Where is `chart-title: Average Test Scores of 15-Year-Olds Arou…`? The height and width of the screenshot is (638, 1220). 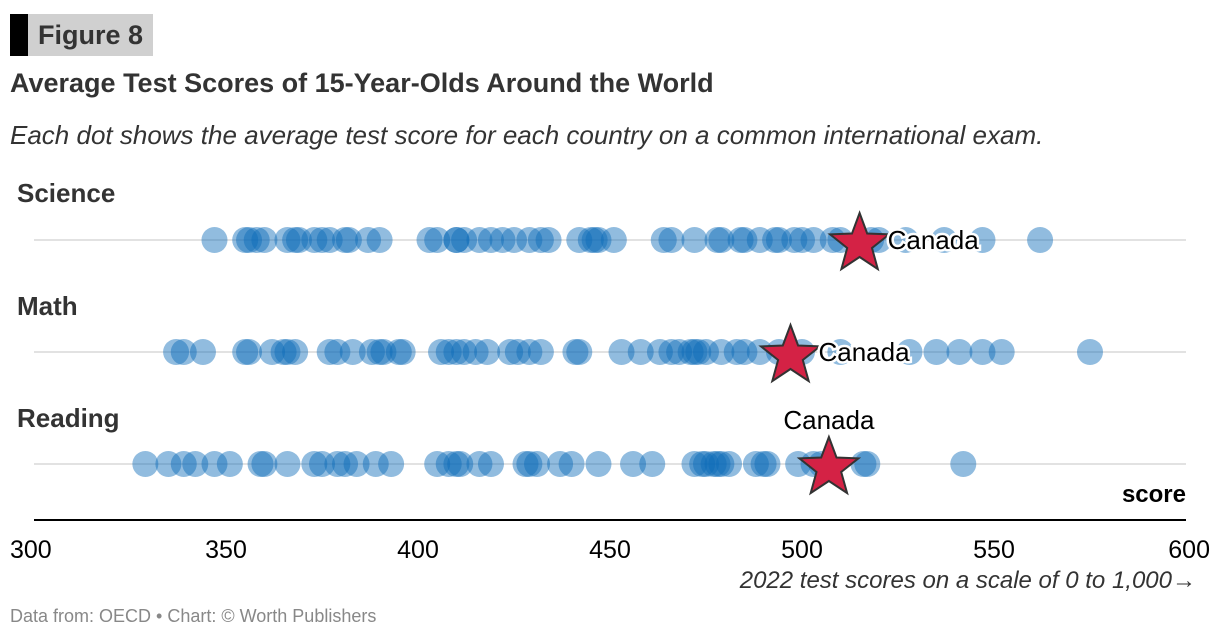 chart-title: Average Test Scores of 15-Year-Olds Arou… is located at coordinates (362, 83).